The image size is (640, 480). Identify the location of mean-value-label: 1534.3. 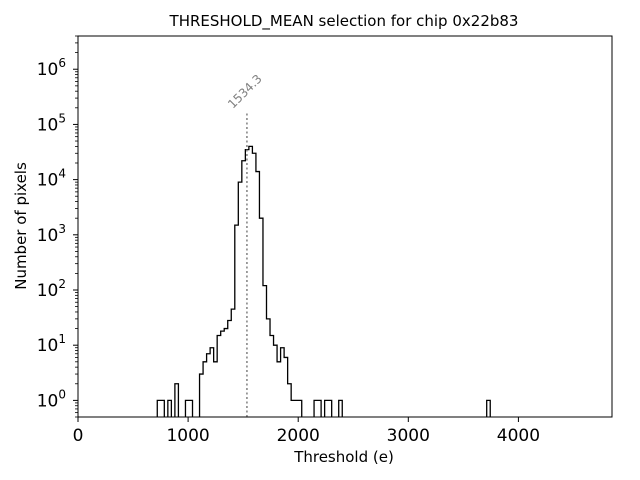
(245, 92).